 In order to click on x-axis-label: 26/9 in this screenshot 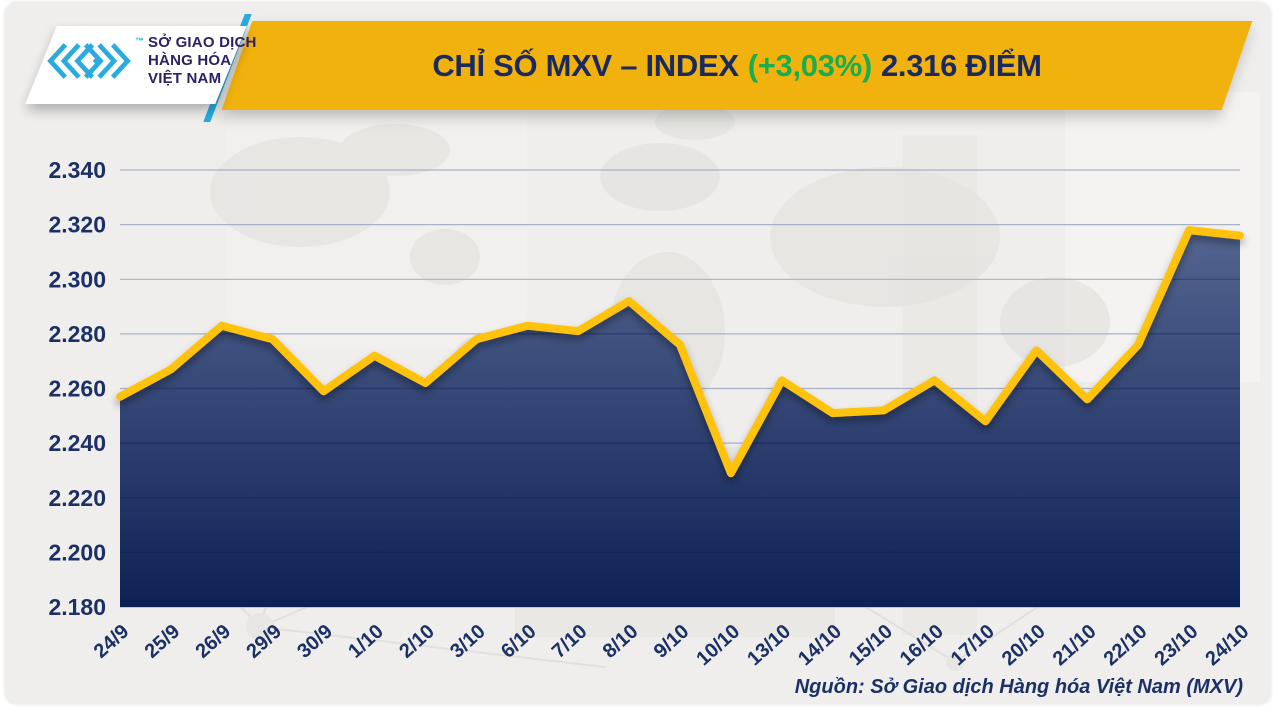, I will do `click(213, 641)`.